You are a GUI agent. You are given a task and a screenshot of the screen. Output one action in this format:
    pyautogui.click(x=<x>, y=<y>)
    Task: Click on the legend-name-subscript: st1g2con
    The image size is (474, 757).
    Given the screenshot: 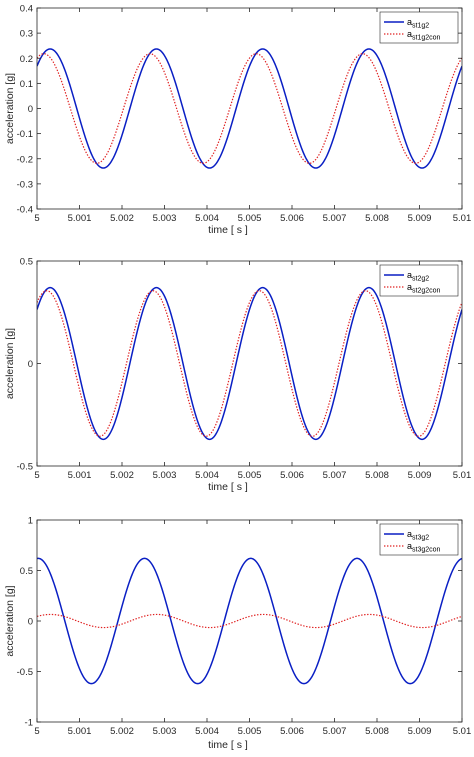 What is the action you would take?
    pyautogui.click(x=426, y=38)
    